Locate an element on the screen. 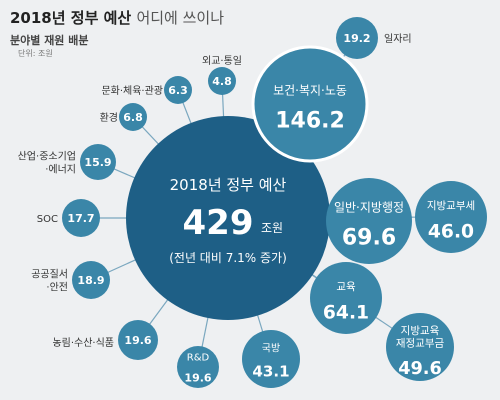 This screenshot has width=500, height=400. bubble-label-education: 교육 is located at coordinates (346, 287).